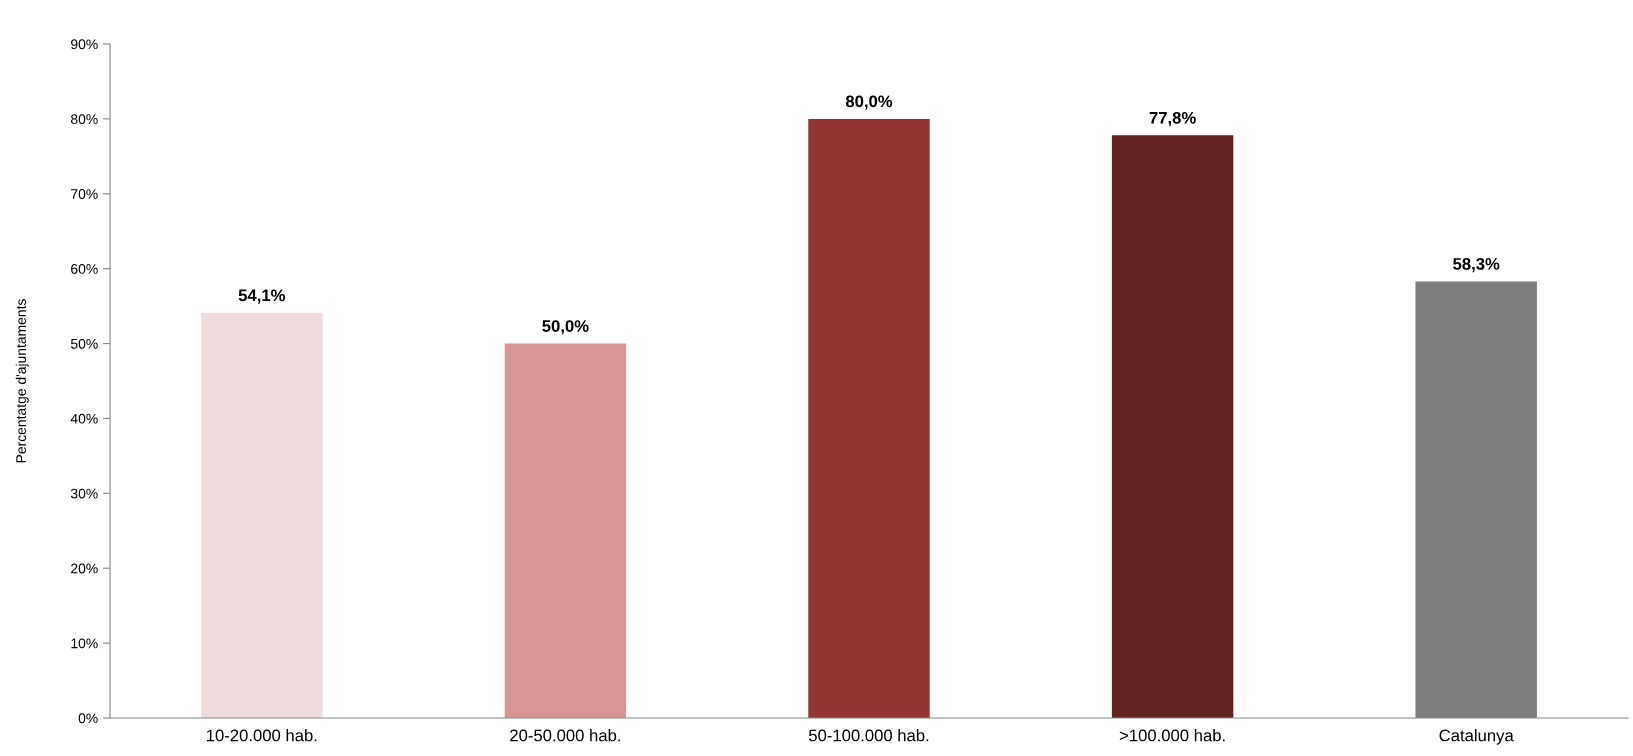 The width and height of the screenshot is (1633, 756). Describe the element at coordinates (84, 493) in the screenshot. I see `y-tick-label: 30%` at that location.